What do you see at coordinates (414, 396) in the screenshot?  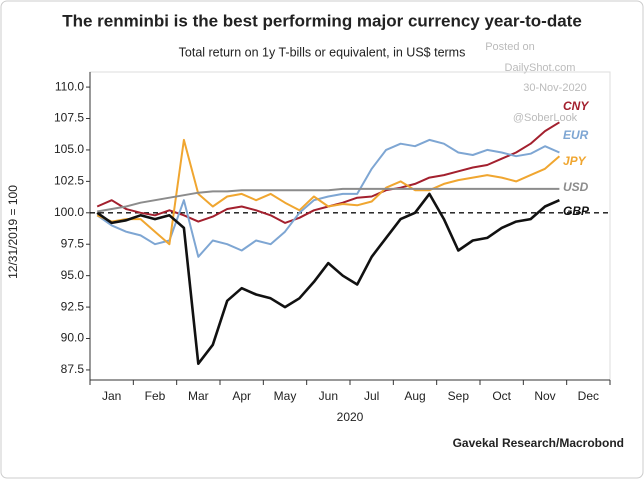 I see `x-tick-label: Aug` at bounding box center [414, 396].